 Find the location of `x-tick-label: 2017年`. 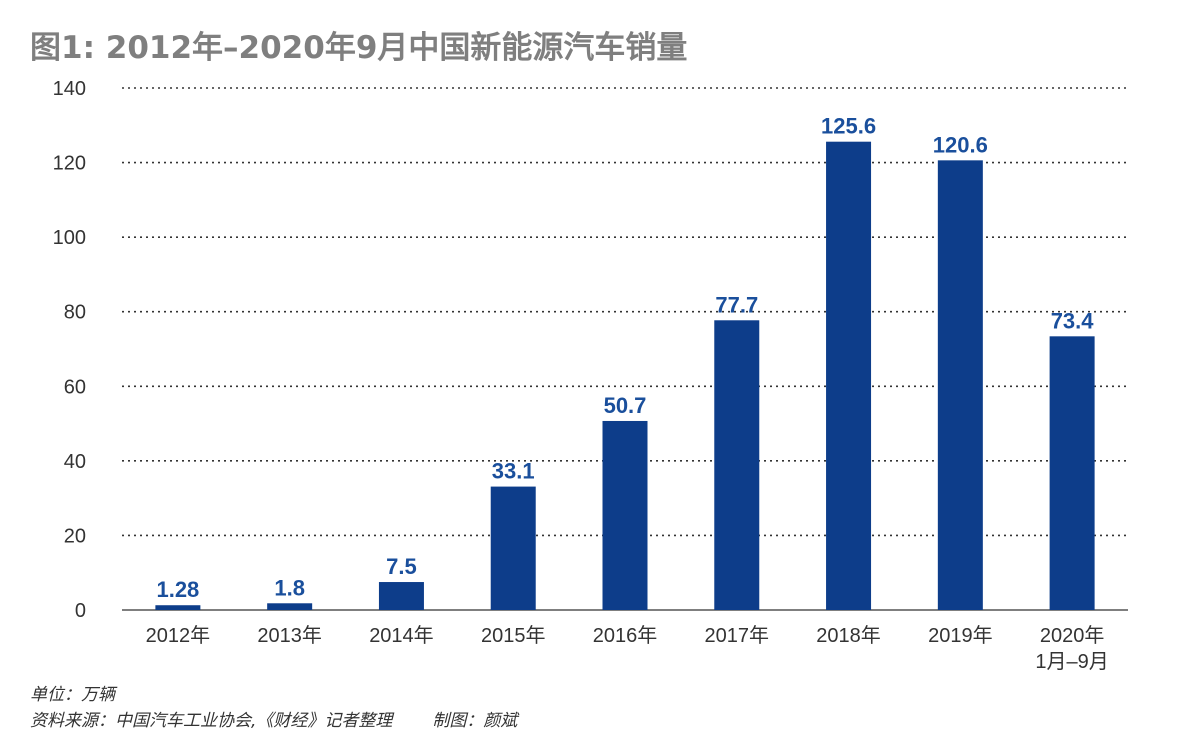

x-tick-label: 2017年 is located at coordinates (737, 635).